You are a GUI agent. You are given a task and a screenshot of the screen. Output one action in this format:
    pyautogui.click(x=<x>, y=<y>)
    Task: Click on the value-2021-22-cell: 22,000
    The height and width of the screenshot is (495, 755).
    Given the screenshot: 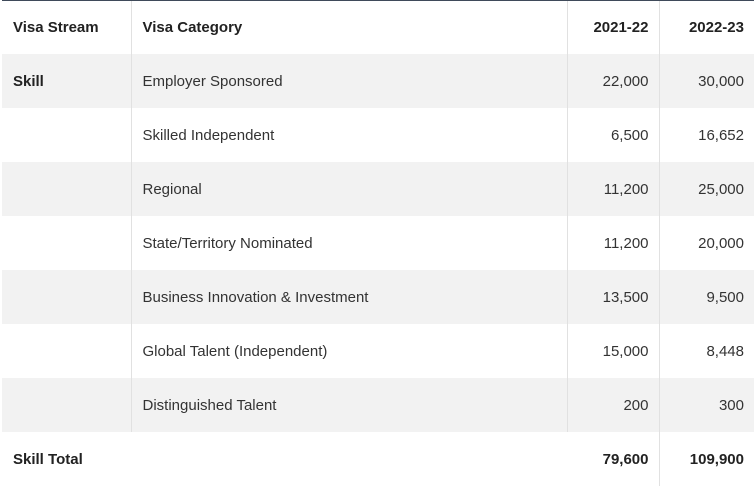 What is the action you would take?
    pyautogui.click(x=613, y=81)
    